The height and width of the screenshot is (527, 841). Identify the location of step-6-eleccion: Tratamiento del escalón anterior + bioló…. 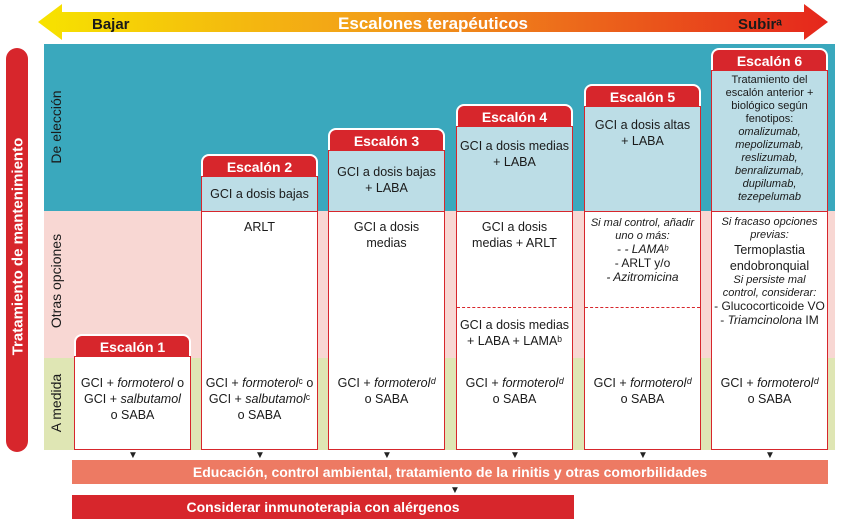
(769, 138).